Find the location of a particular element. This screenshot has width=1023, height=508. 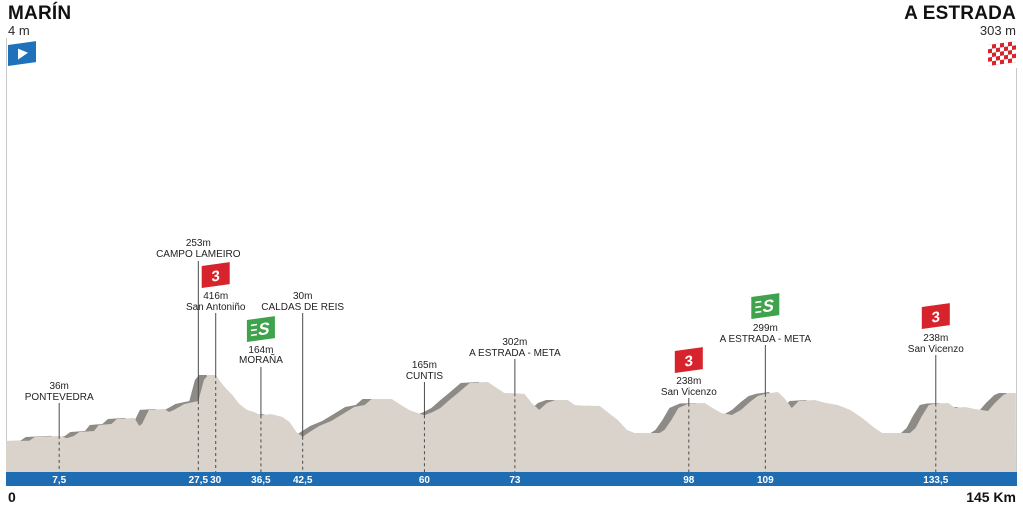

marker-elevation-label: 165m is located at coordinates (424, 365).